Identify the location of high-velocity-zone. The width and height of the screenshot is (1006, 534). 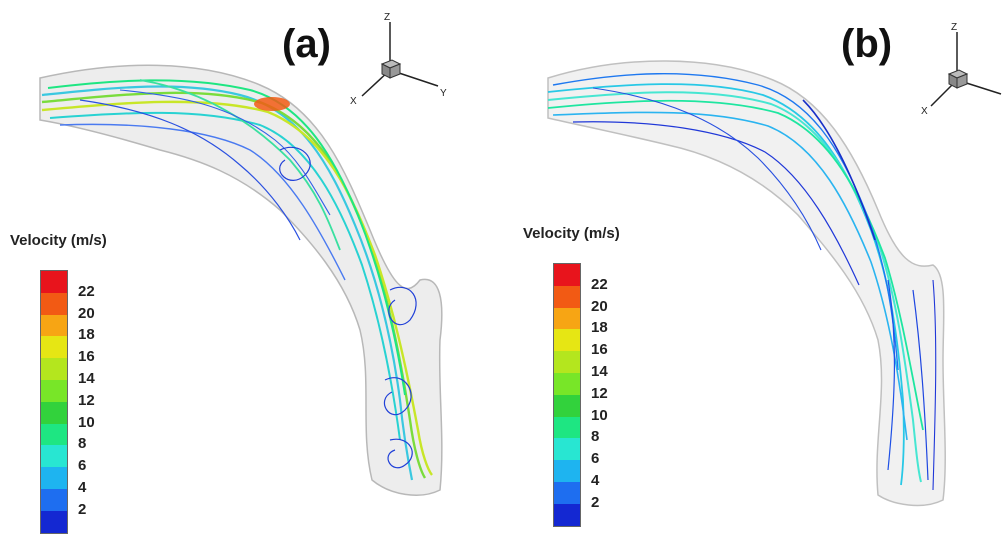
(272, 104).